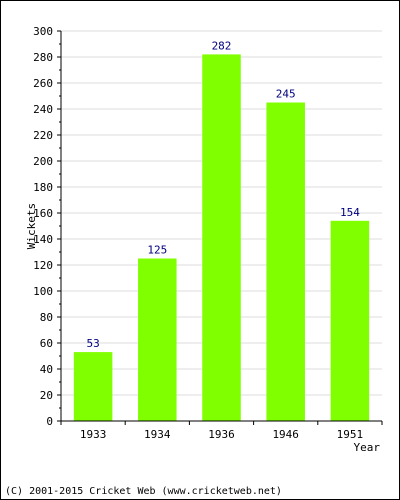  I want to click on y-tick-label: 300, so click(43, 31).